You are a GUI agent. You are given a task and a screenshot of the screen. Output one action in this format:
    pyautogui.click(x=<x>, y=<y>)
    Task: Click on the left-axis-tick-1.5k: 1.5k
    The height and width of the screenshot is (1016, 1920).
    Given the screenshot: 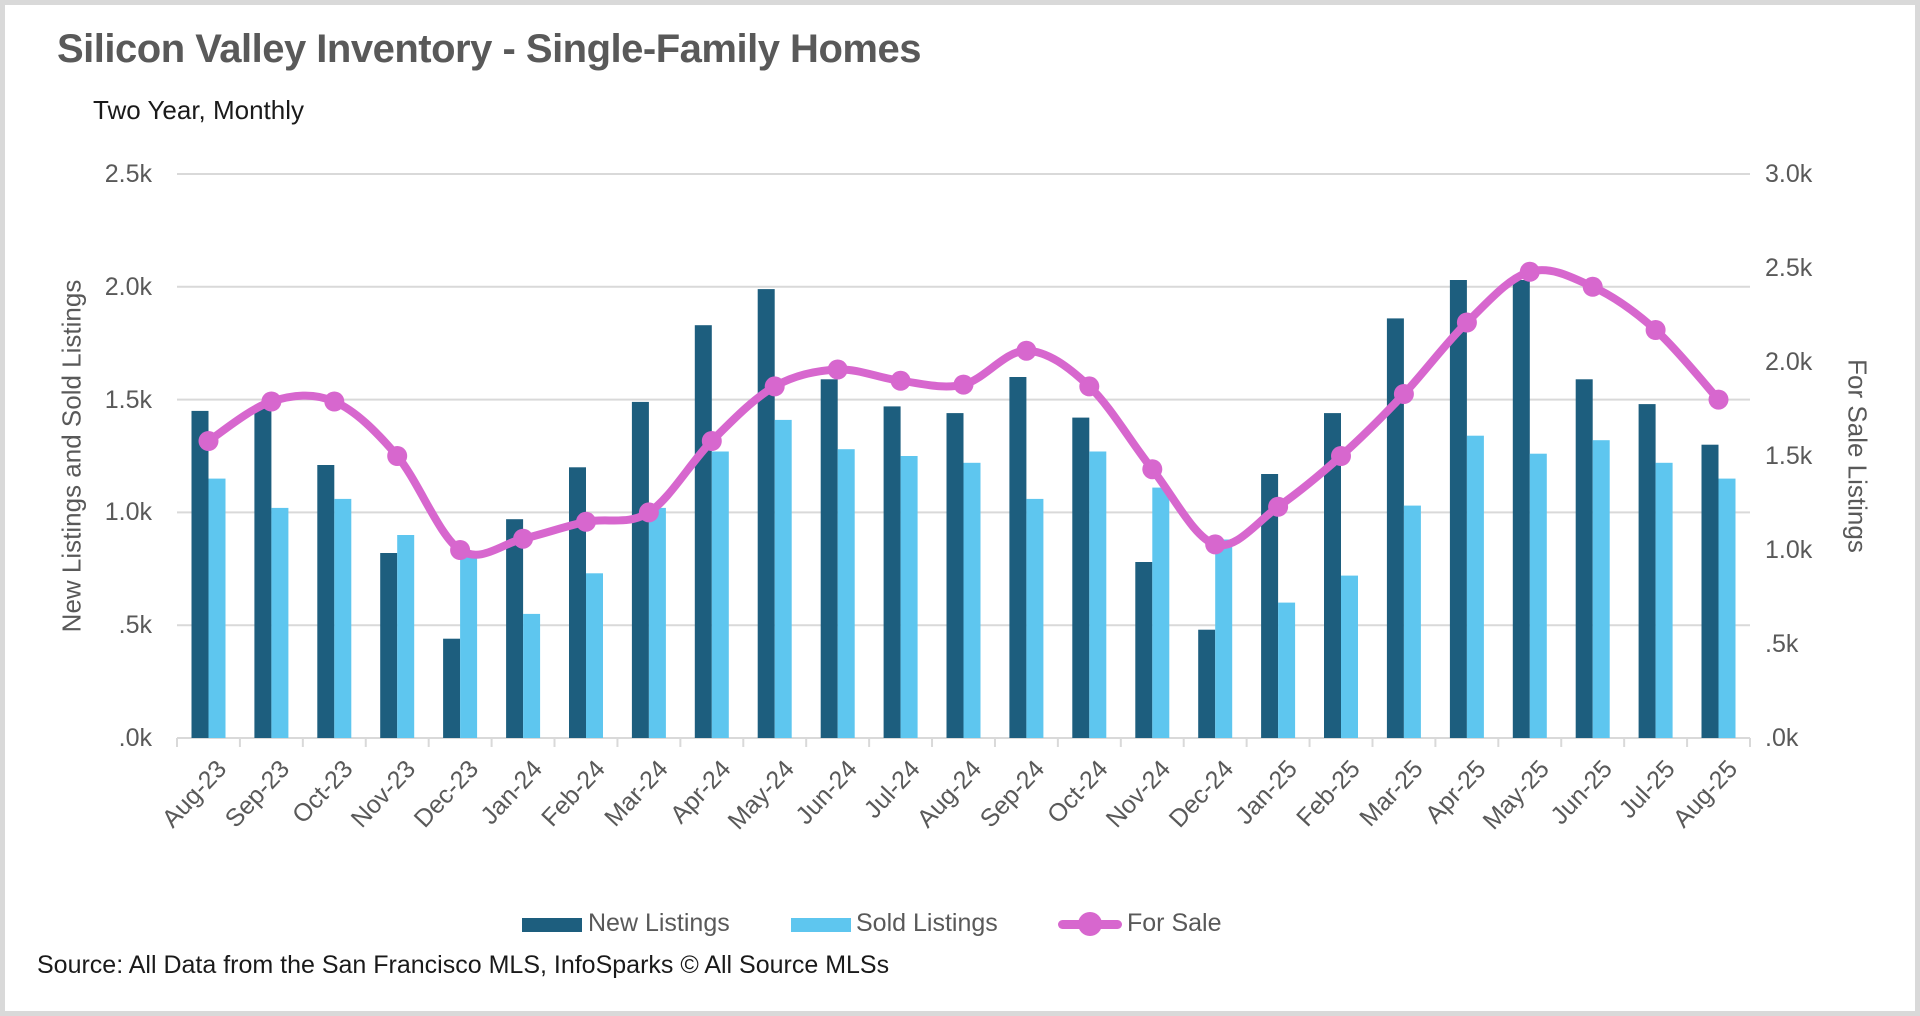 What is the action you would take?
    pyautogui.click(x=128, y=400)
    